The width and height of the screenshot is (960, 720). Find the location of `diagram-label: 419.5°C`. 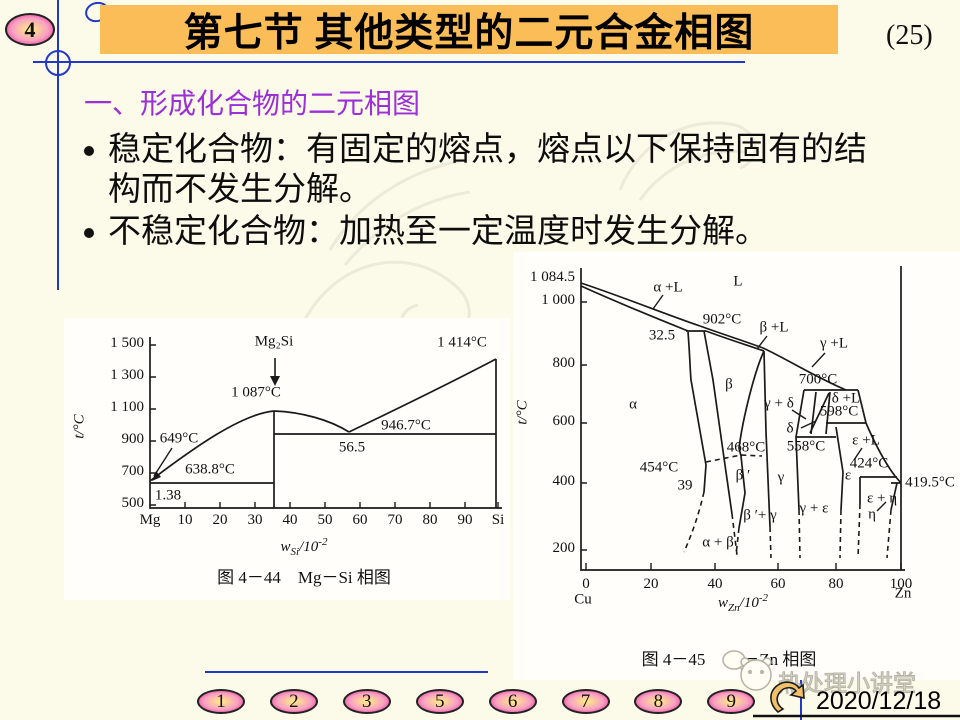

diagram-label: 419.5°C is located at coordinates (930, 482).